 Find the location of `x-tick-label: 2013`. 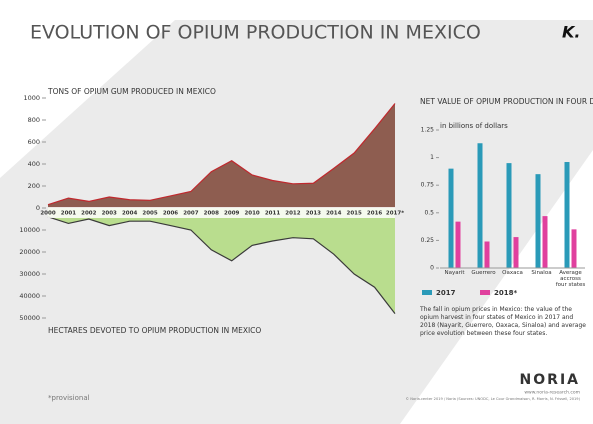

x-tick-label: 2013 is located at coordinates (313, 214).